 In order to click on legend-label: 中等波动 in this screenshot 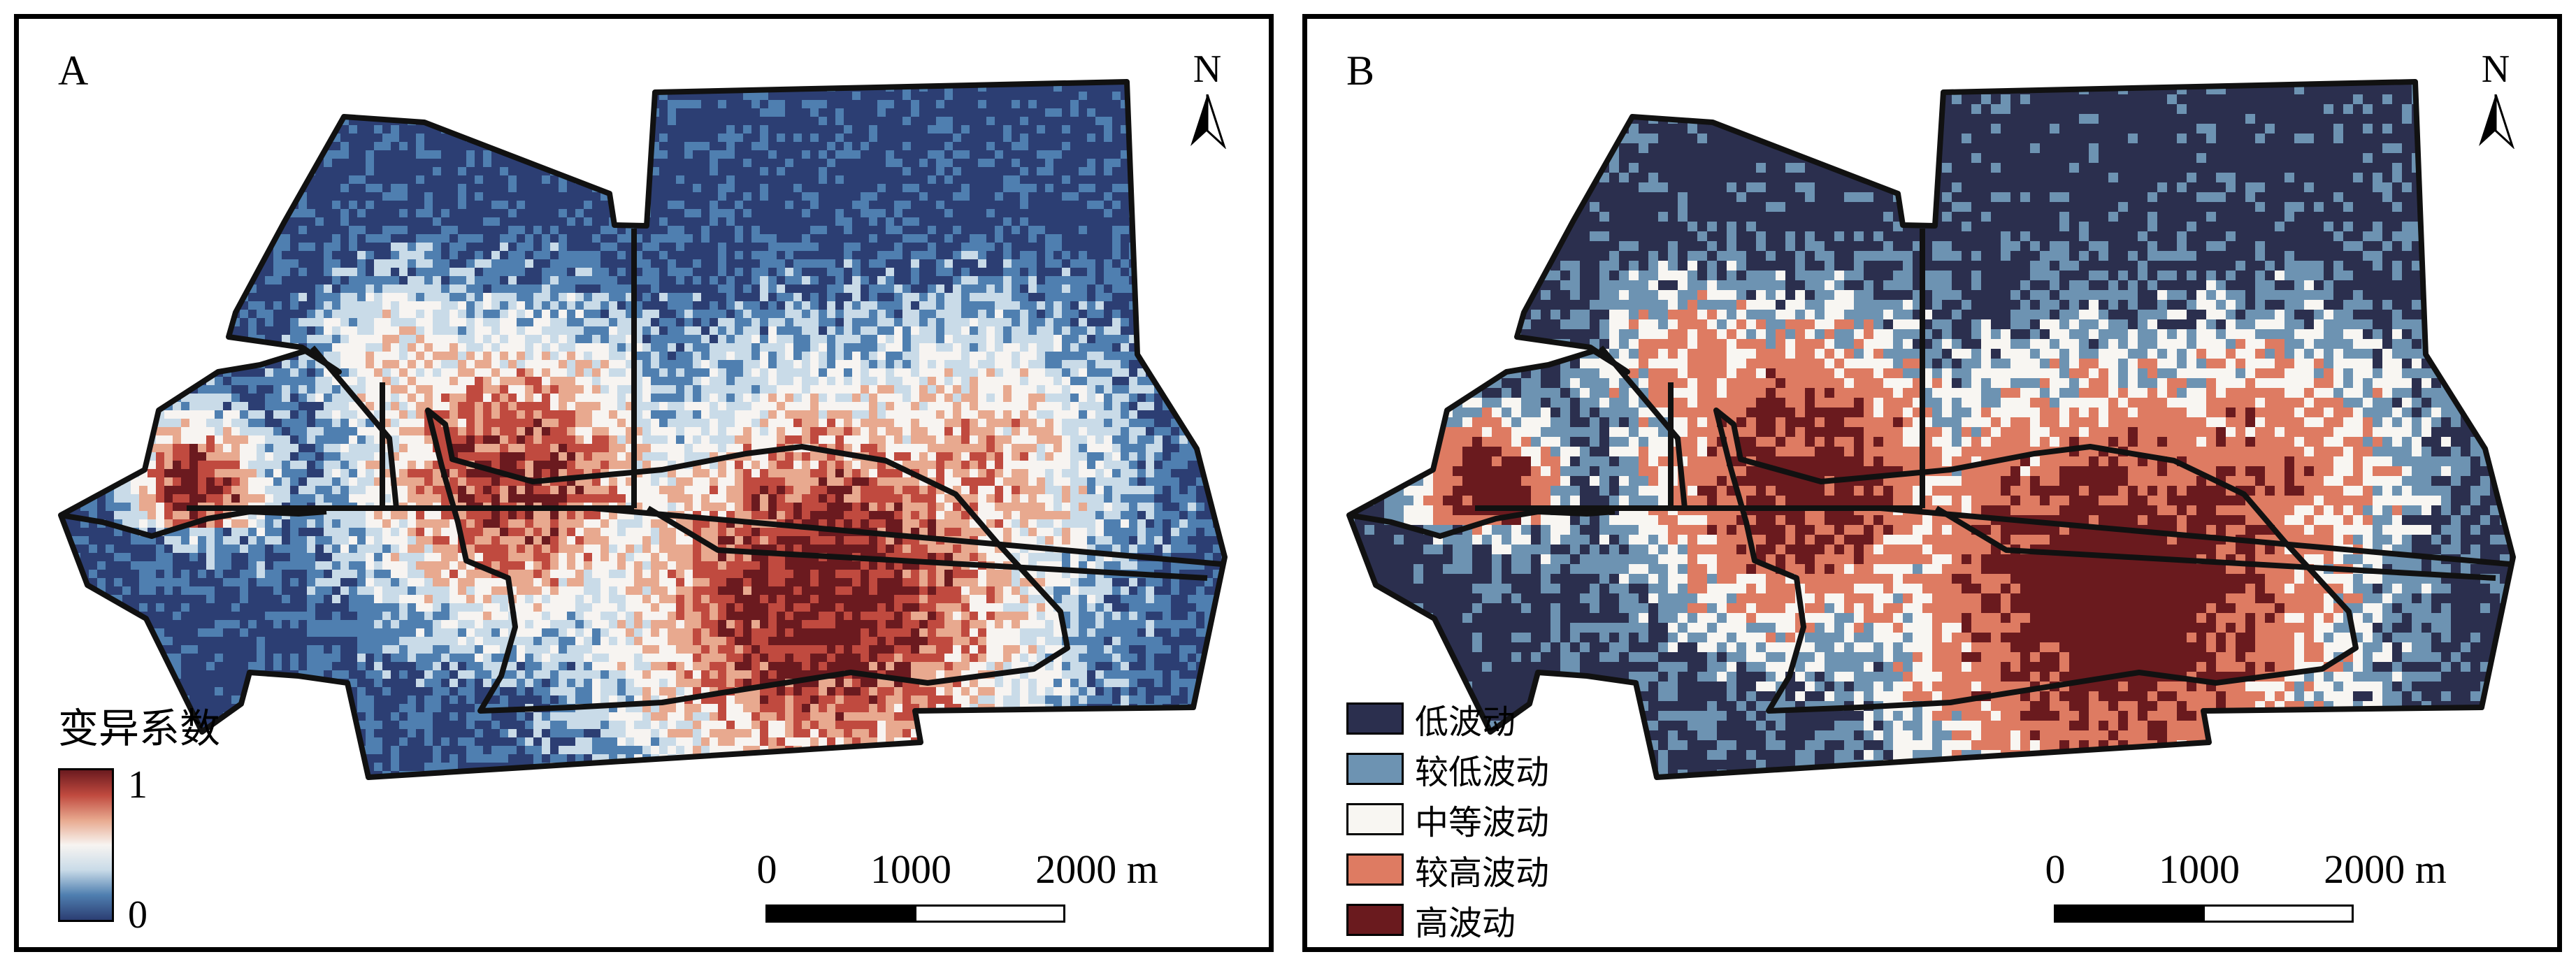, I will do `click(1482, 819)`.